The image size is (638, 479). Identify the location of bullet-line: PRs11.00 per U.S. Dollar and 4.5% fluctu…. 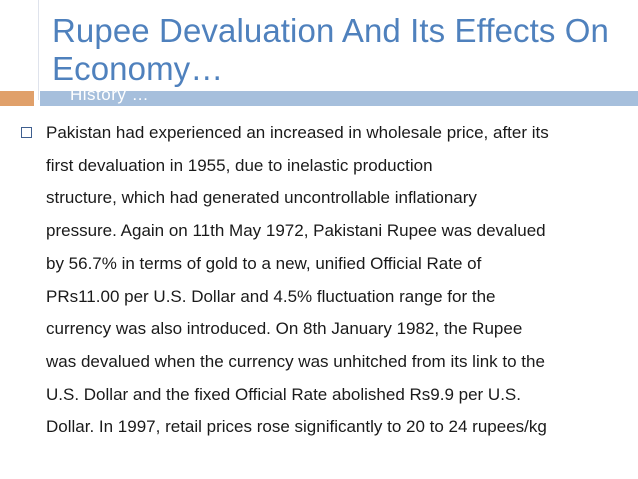
(271, 296).